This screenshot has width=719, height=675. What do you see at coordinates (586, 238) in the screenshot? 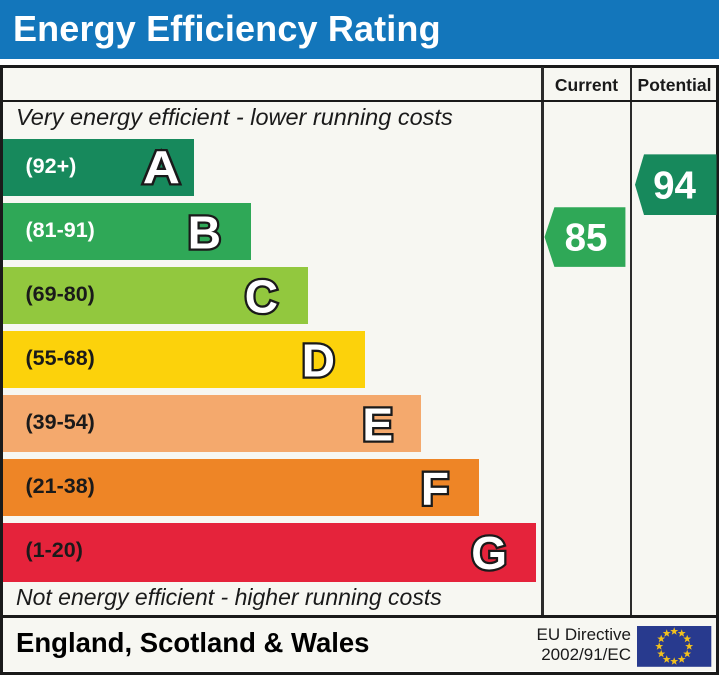
I see `svg-text: 85` at bounding box center [586, 238].